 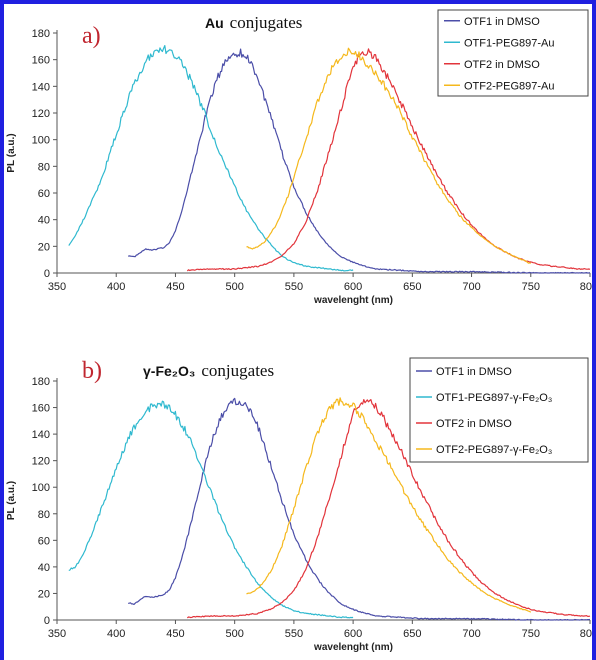 I want to click on frame-right, so click(x=594, y=330).